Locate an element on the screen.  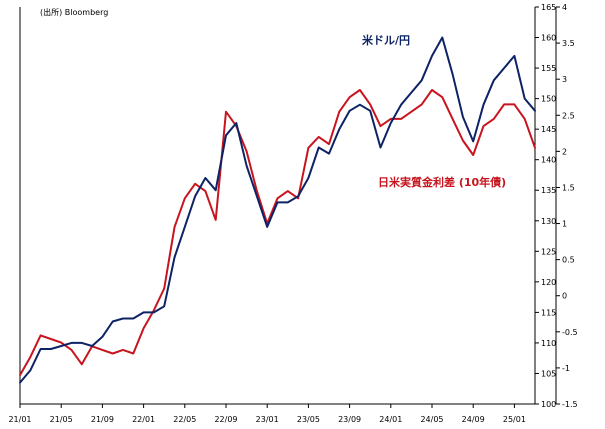
rate-diff-tick-label: 3.5 is located at coordinates (568, 43).